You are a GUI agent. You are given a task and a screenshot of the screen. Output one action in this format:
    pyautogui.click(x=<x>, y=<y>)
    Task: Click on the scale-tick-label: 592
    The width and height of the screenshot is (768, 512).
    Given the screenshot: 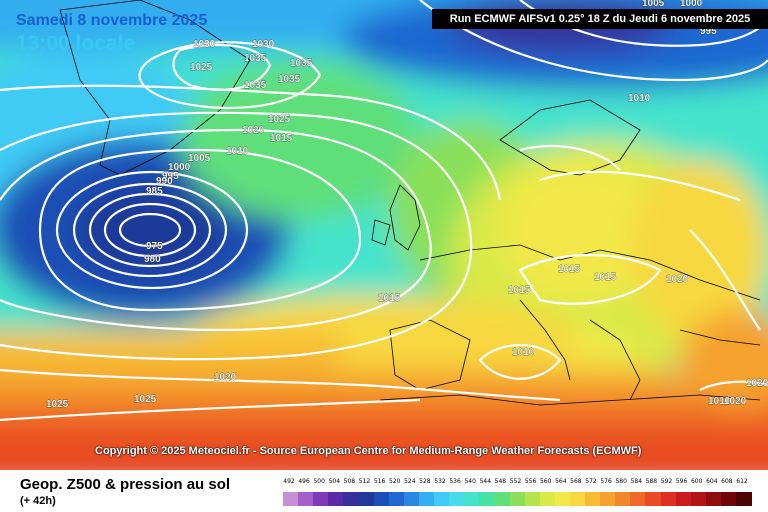 What is the action you would take?
    pyautogui.click(x=666, y=481)
    